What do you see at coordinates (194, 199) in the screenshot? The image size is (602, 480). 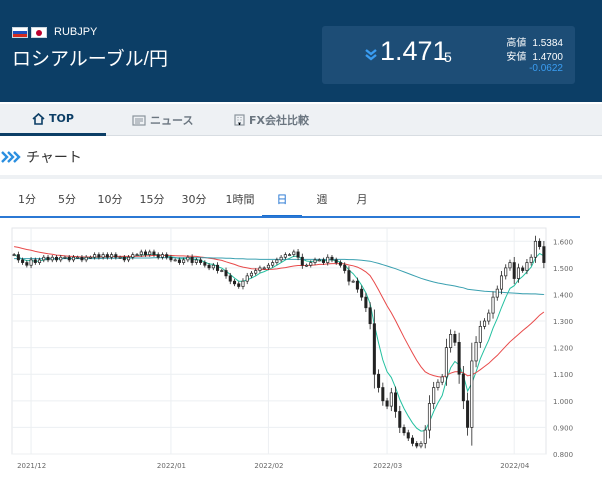 I see `period-30min: 30分` at bounding box center [194, 199].